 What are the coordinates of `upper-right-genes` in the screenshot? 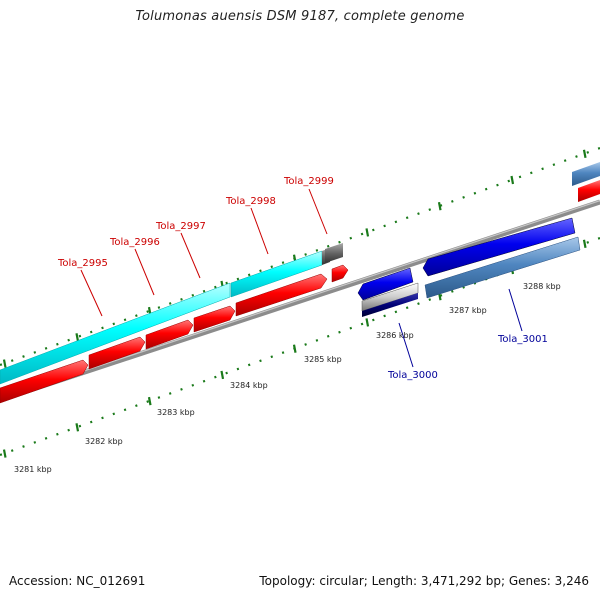 It's located at (586, 182).